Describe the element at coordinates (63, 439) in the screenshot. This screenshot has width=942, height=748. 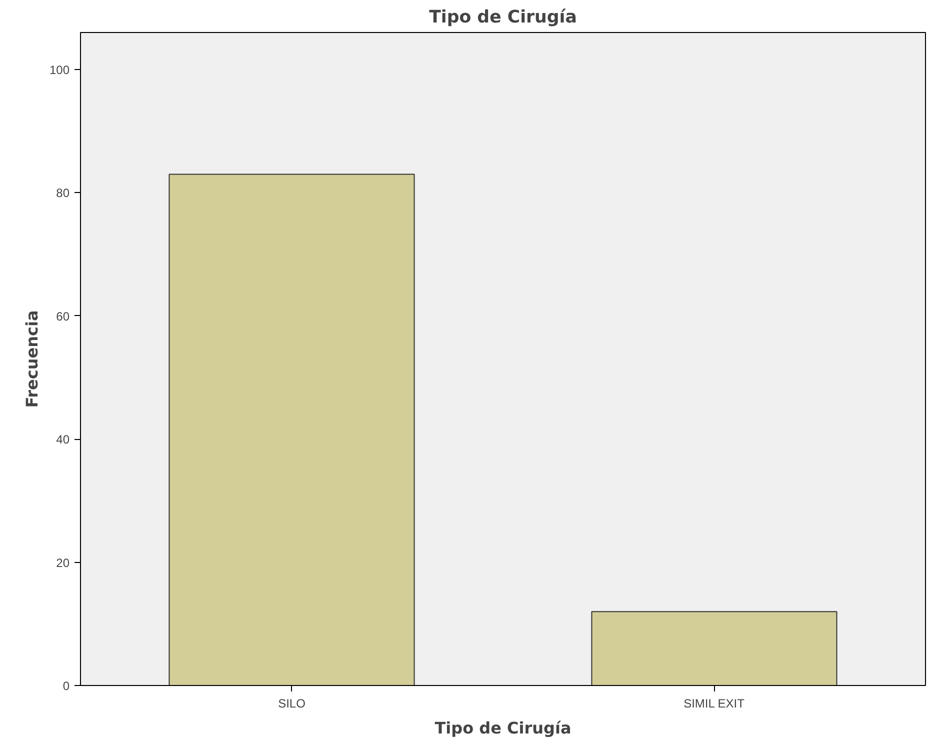
I see `y-tick-label: 40` at that location.